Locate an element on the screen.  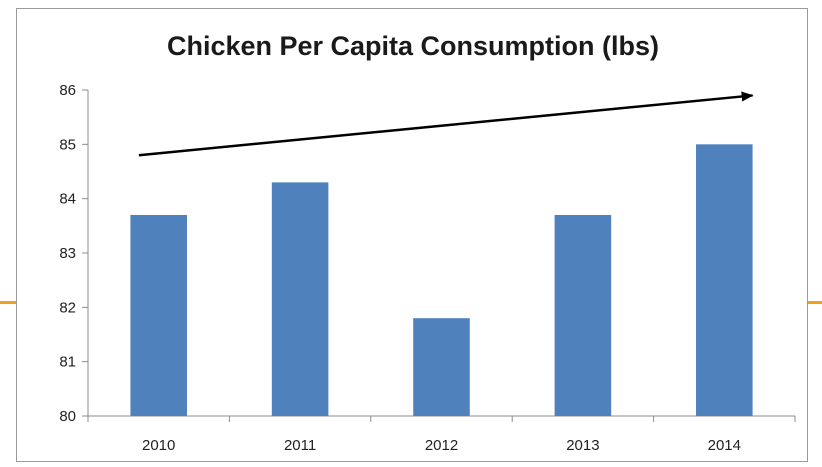
x-tick-label: 2014 is located at coordinates (724, 445).